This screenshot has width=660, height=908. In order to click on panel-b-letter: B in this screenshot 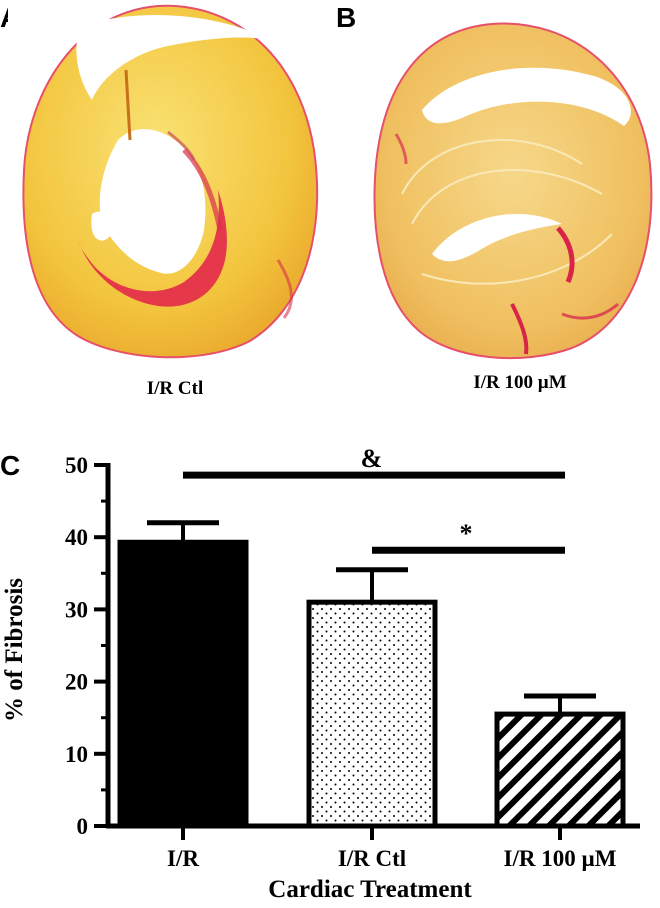, I will do `click(346, 17)`.